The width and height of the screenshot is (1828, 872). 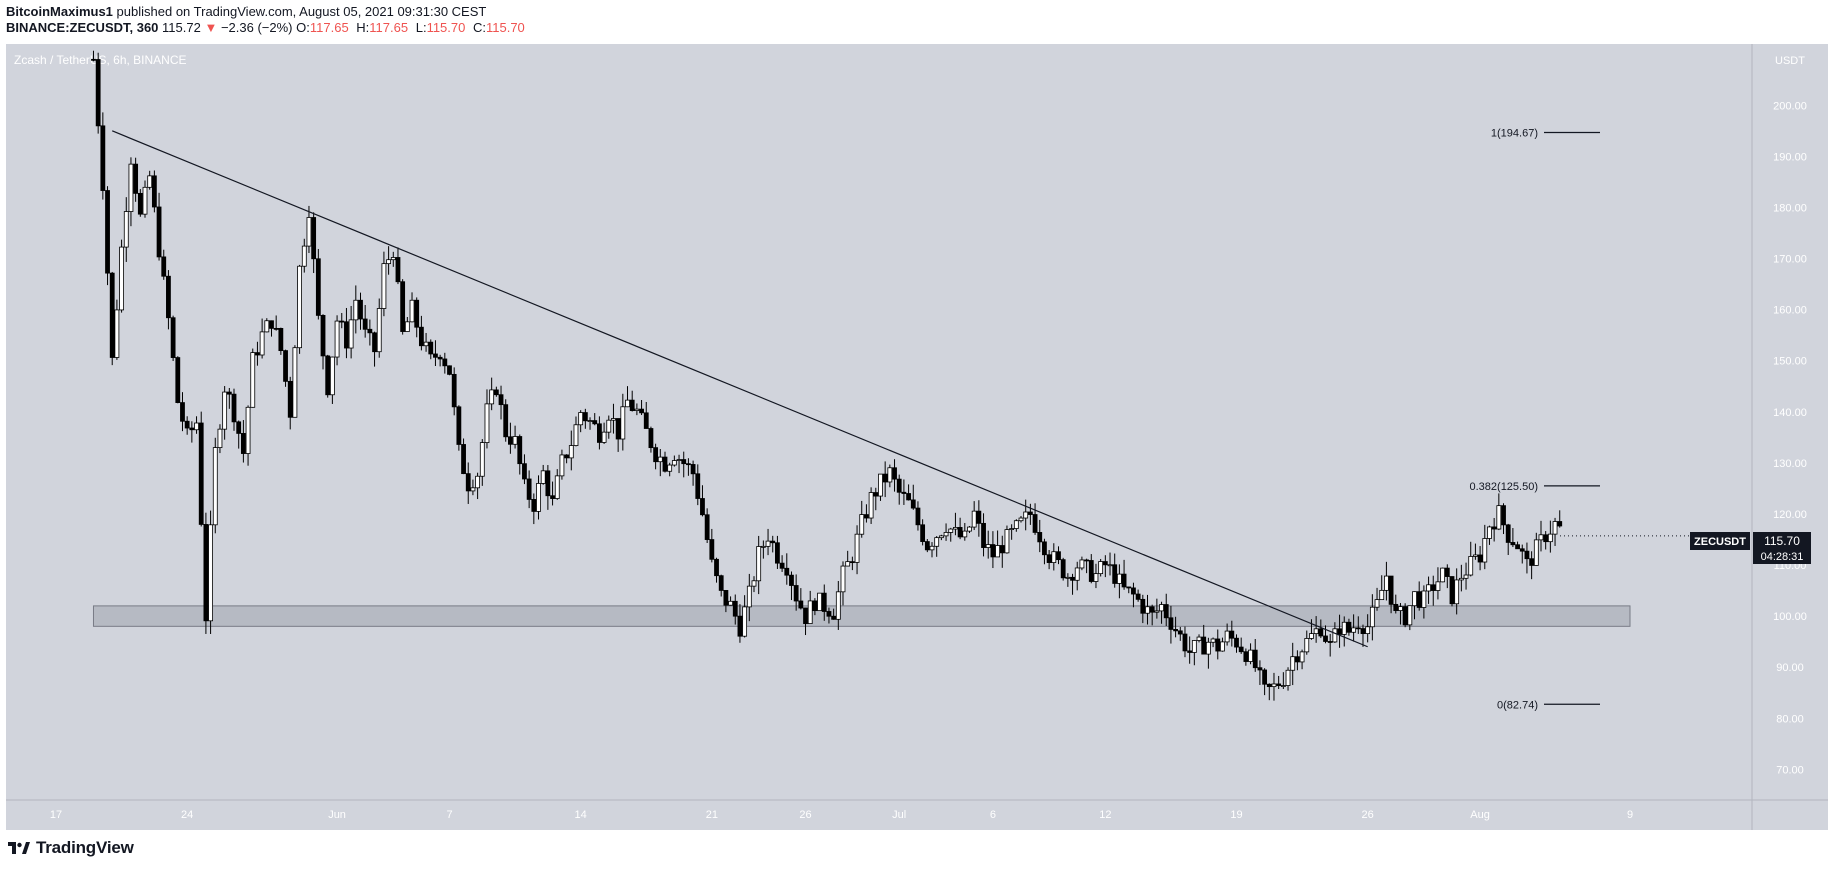 What do you see at coordinates (82, 27) in the screenshot?
I see `symbol-info: BINANCE:ZECUSDT, 360` at bounding box center [82, 27].